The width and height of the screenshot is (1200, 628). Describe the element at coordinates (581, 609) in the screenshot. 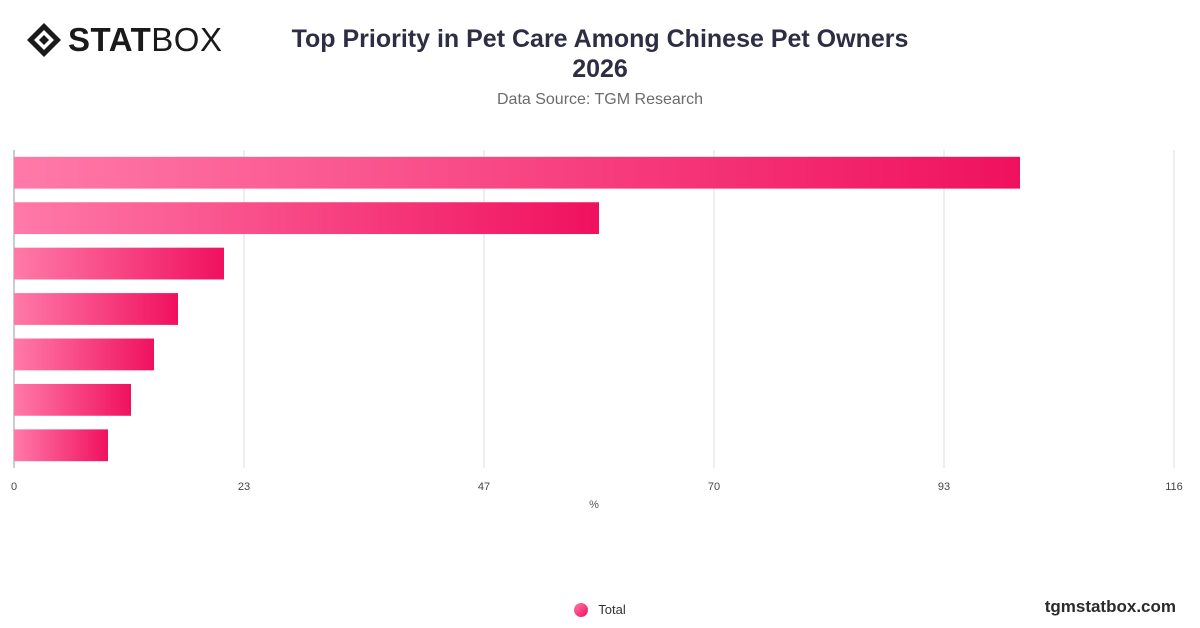

I see `legend-marker-icon` at that location.